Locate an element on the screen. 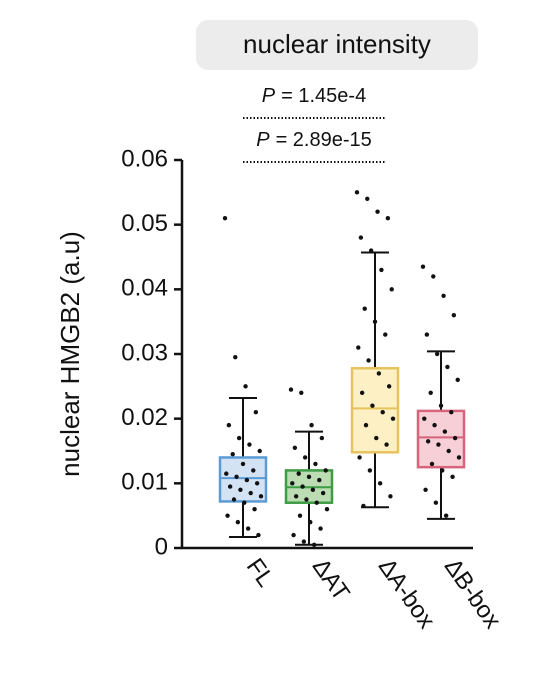 The width and height of the screenshot is (552, 677). title-box is located at coordinates (337, 45).